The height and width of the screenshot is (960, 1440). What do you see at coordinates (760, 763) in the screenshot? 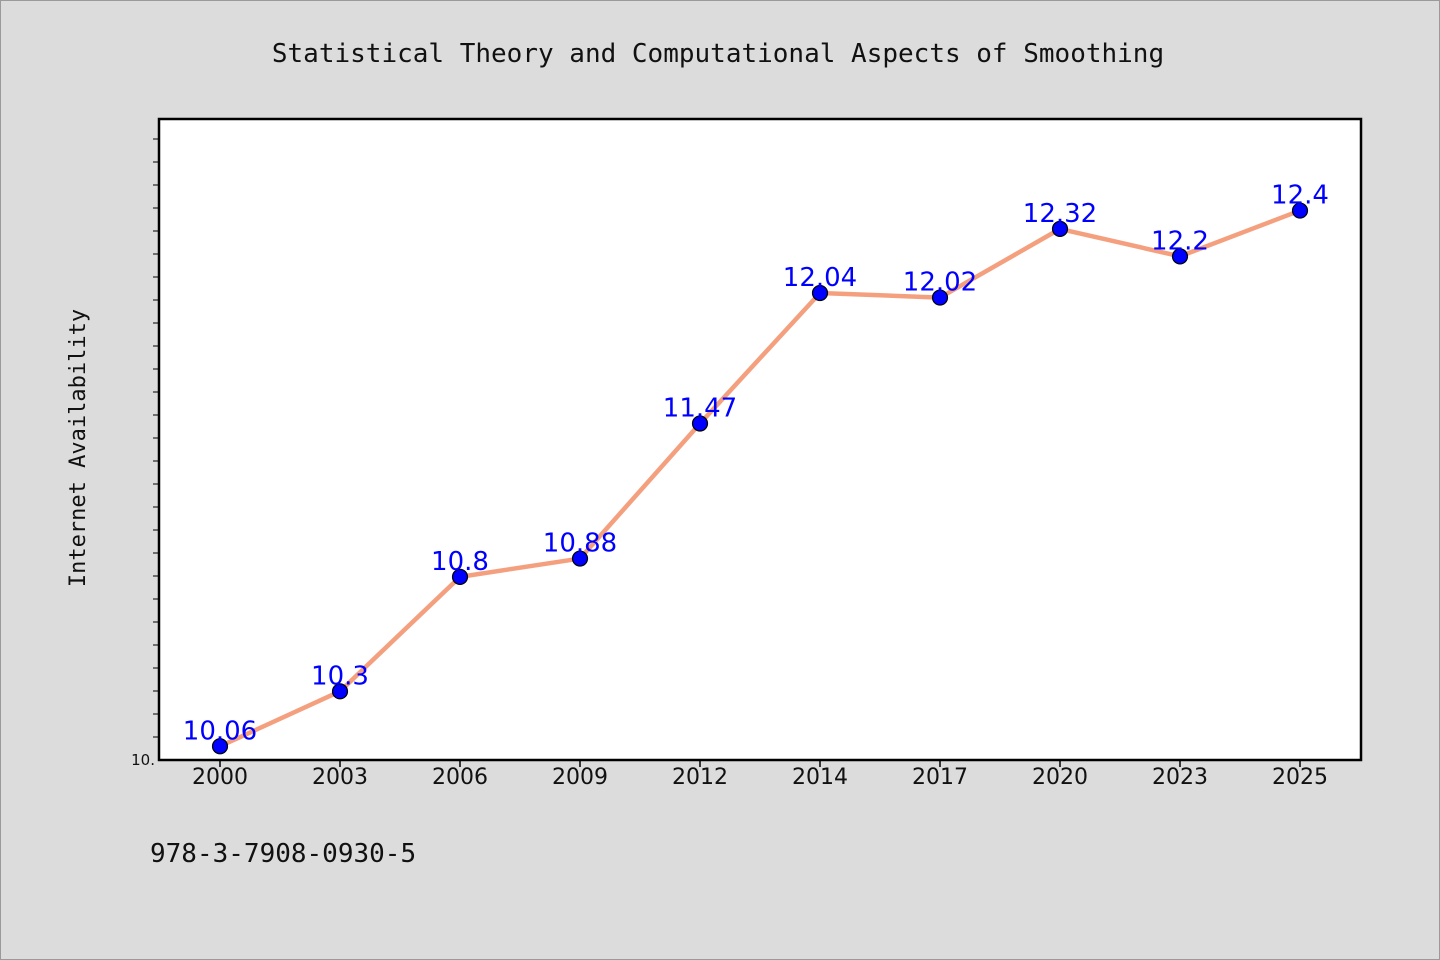
I see `x-axis-ticks` at bounding box center [760, 763].